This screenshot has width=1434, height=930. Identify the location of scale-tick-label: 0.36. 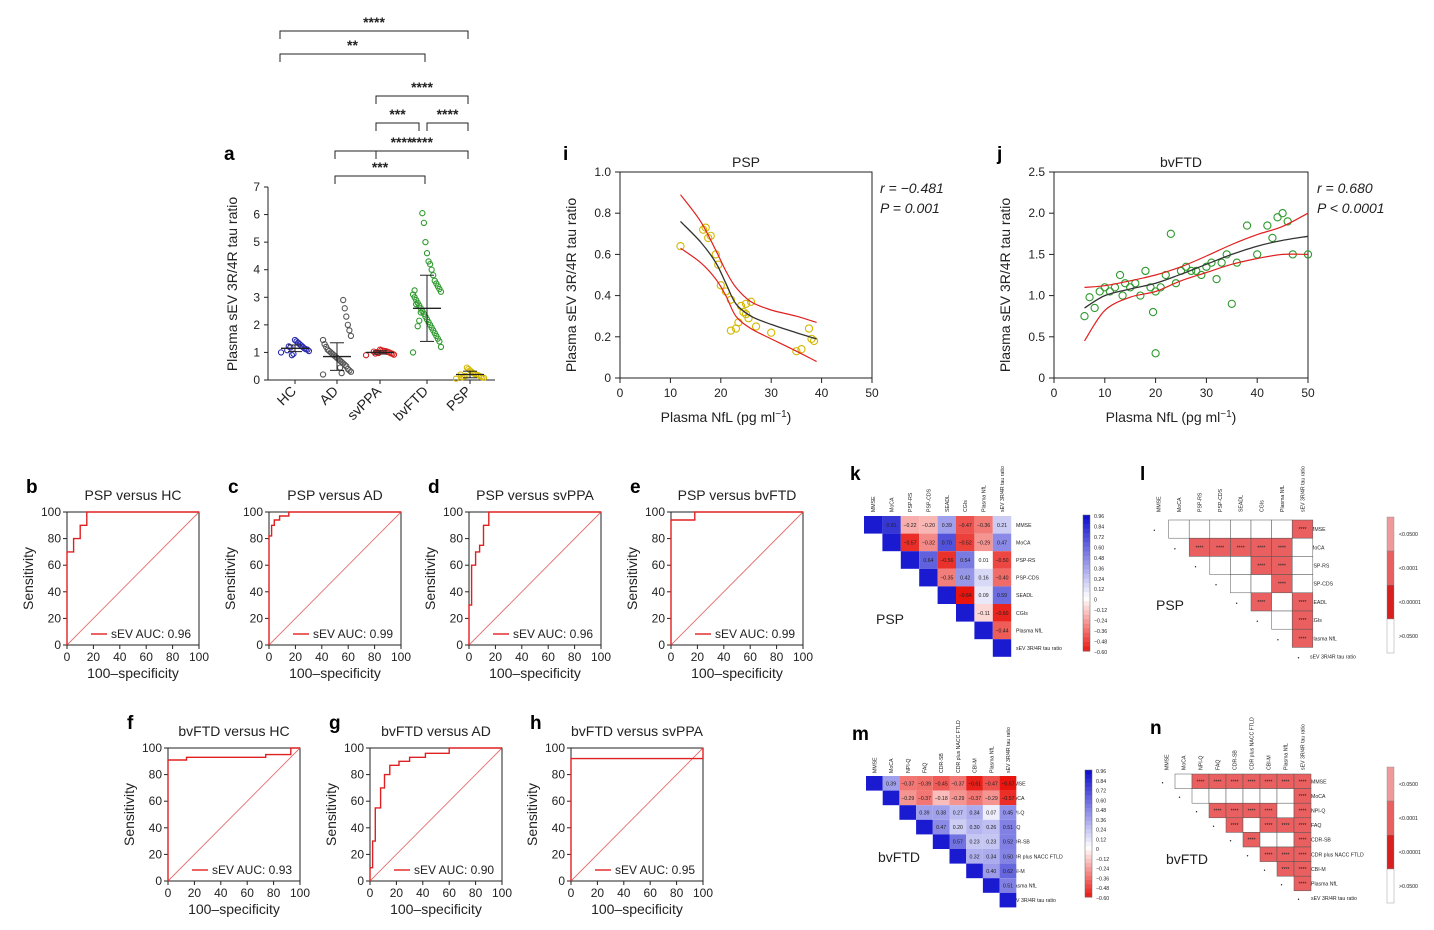
(1099, 569).